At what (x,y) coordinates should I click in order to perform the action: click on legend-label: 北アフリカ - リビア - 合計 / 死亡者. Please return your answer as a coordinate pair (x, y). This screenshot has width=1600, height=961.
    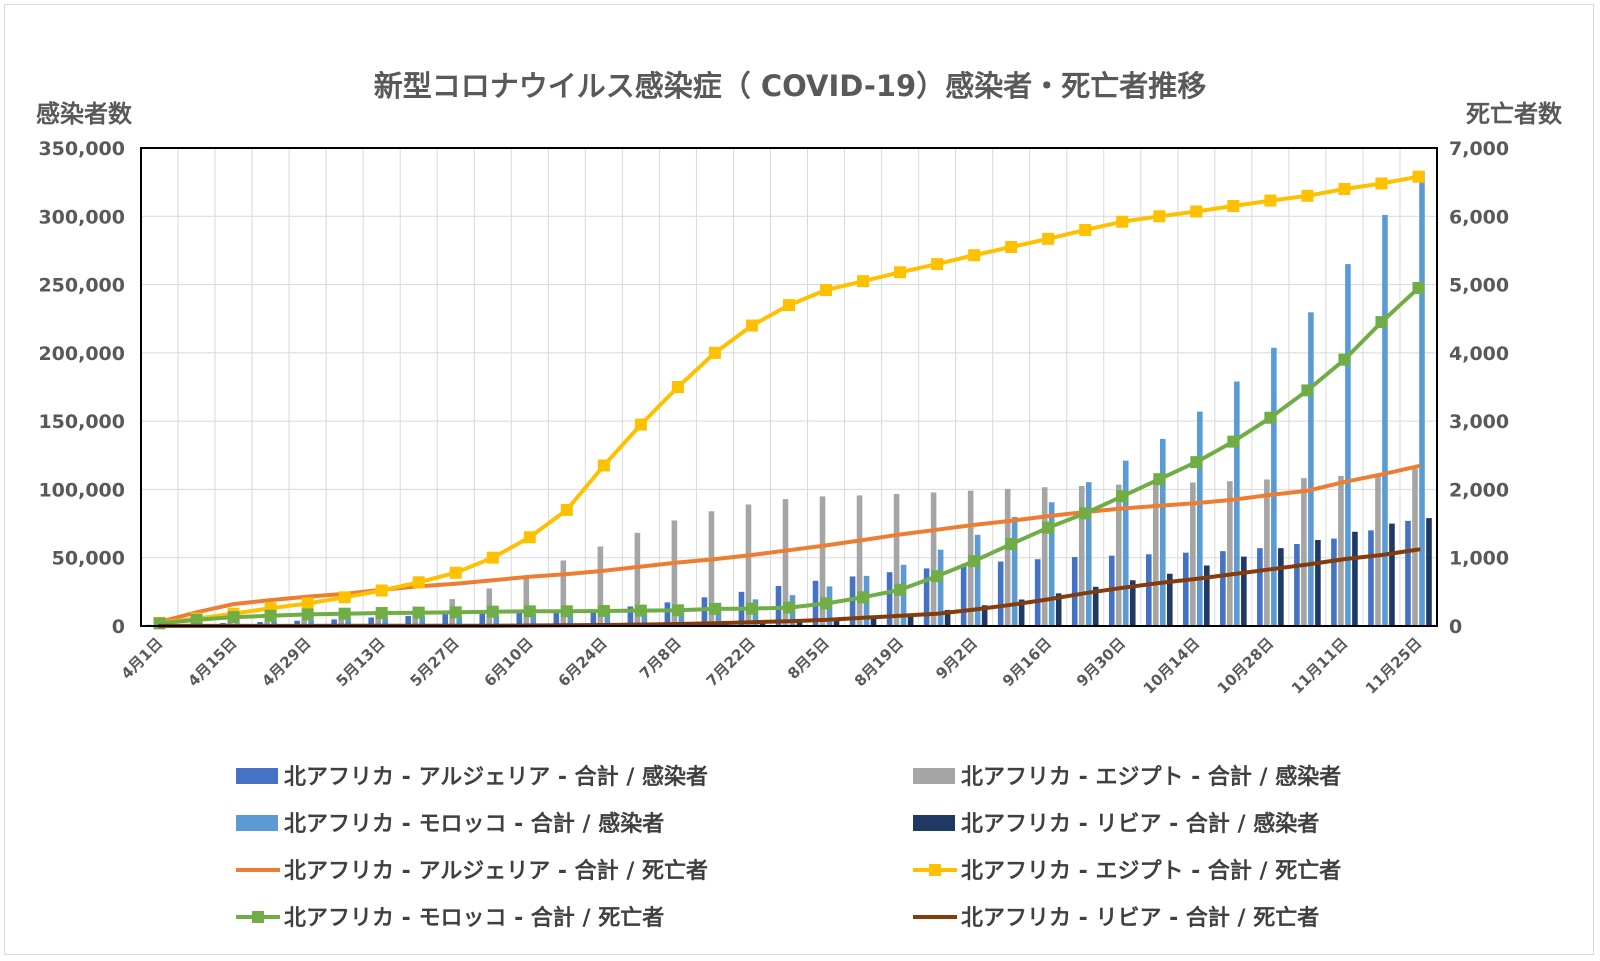
    Looking at the image, I should click on (1140, 918).